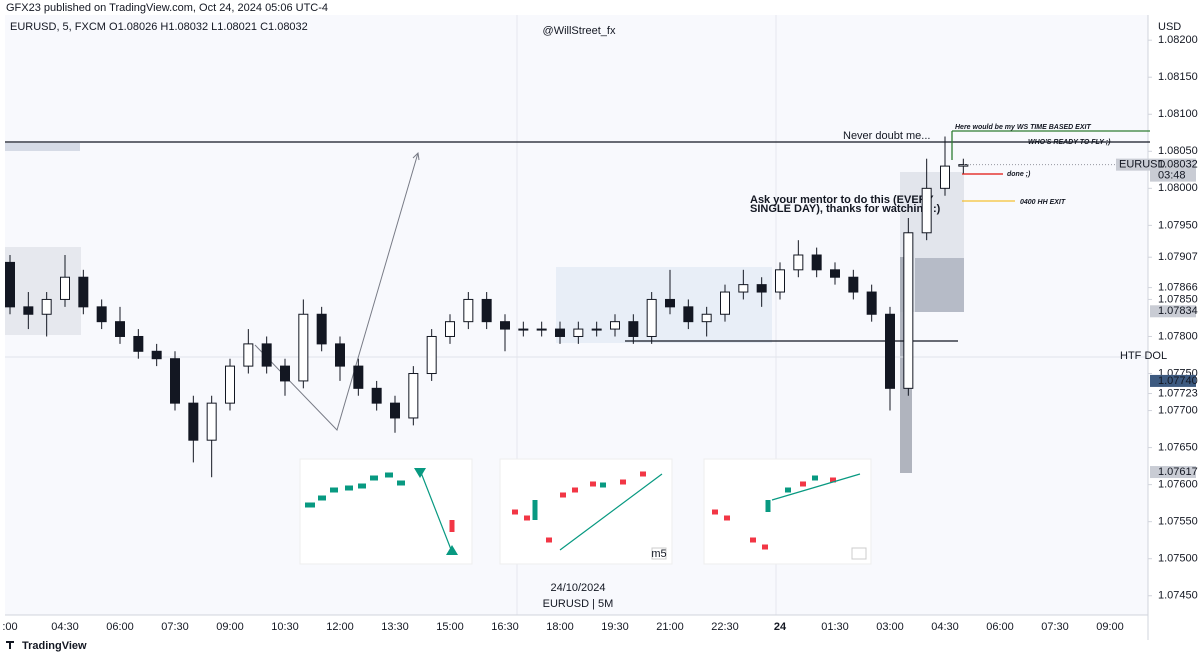 Image resolution: width=1200 pixels, height=656 pixels. What do you see at coordinates (1178, 393) in the screenshot?
I see `price-label: 1.07723` at bounding box center [1178, 393].